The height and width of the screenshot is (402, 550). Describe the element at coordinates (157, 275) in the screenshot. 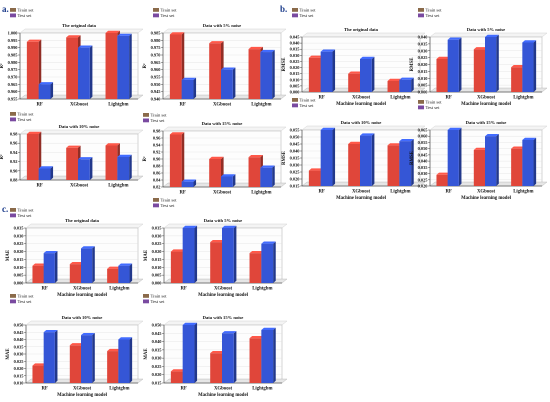

I see `y-tick-label: 0.005` at that location.